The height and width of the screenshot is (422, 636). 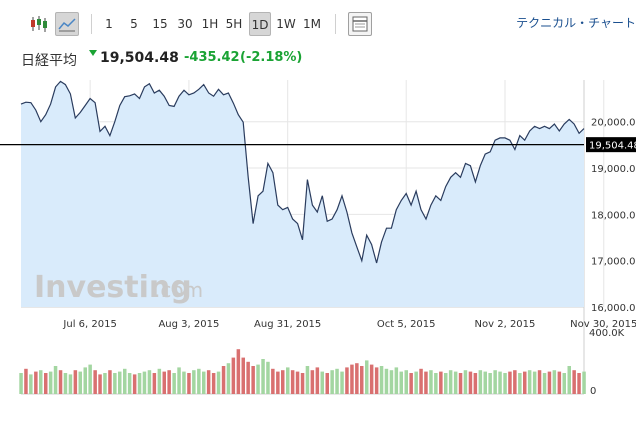 What do you see at coordinates (109, 24) in the screenshot?
I see `interval-1-button: 1` at bounding box center [109, 24].